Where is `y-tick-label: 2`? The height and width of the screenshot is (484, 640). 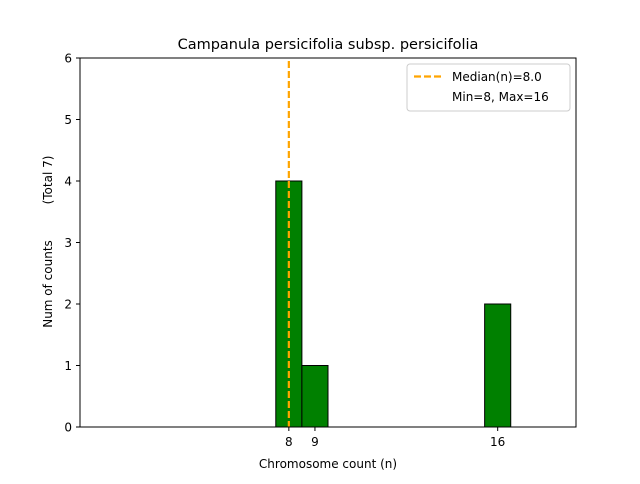 y-tick-label: 2 is located at coordinates (68, 305).